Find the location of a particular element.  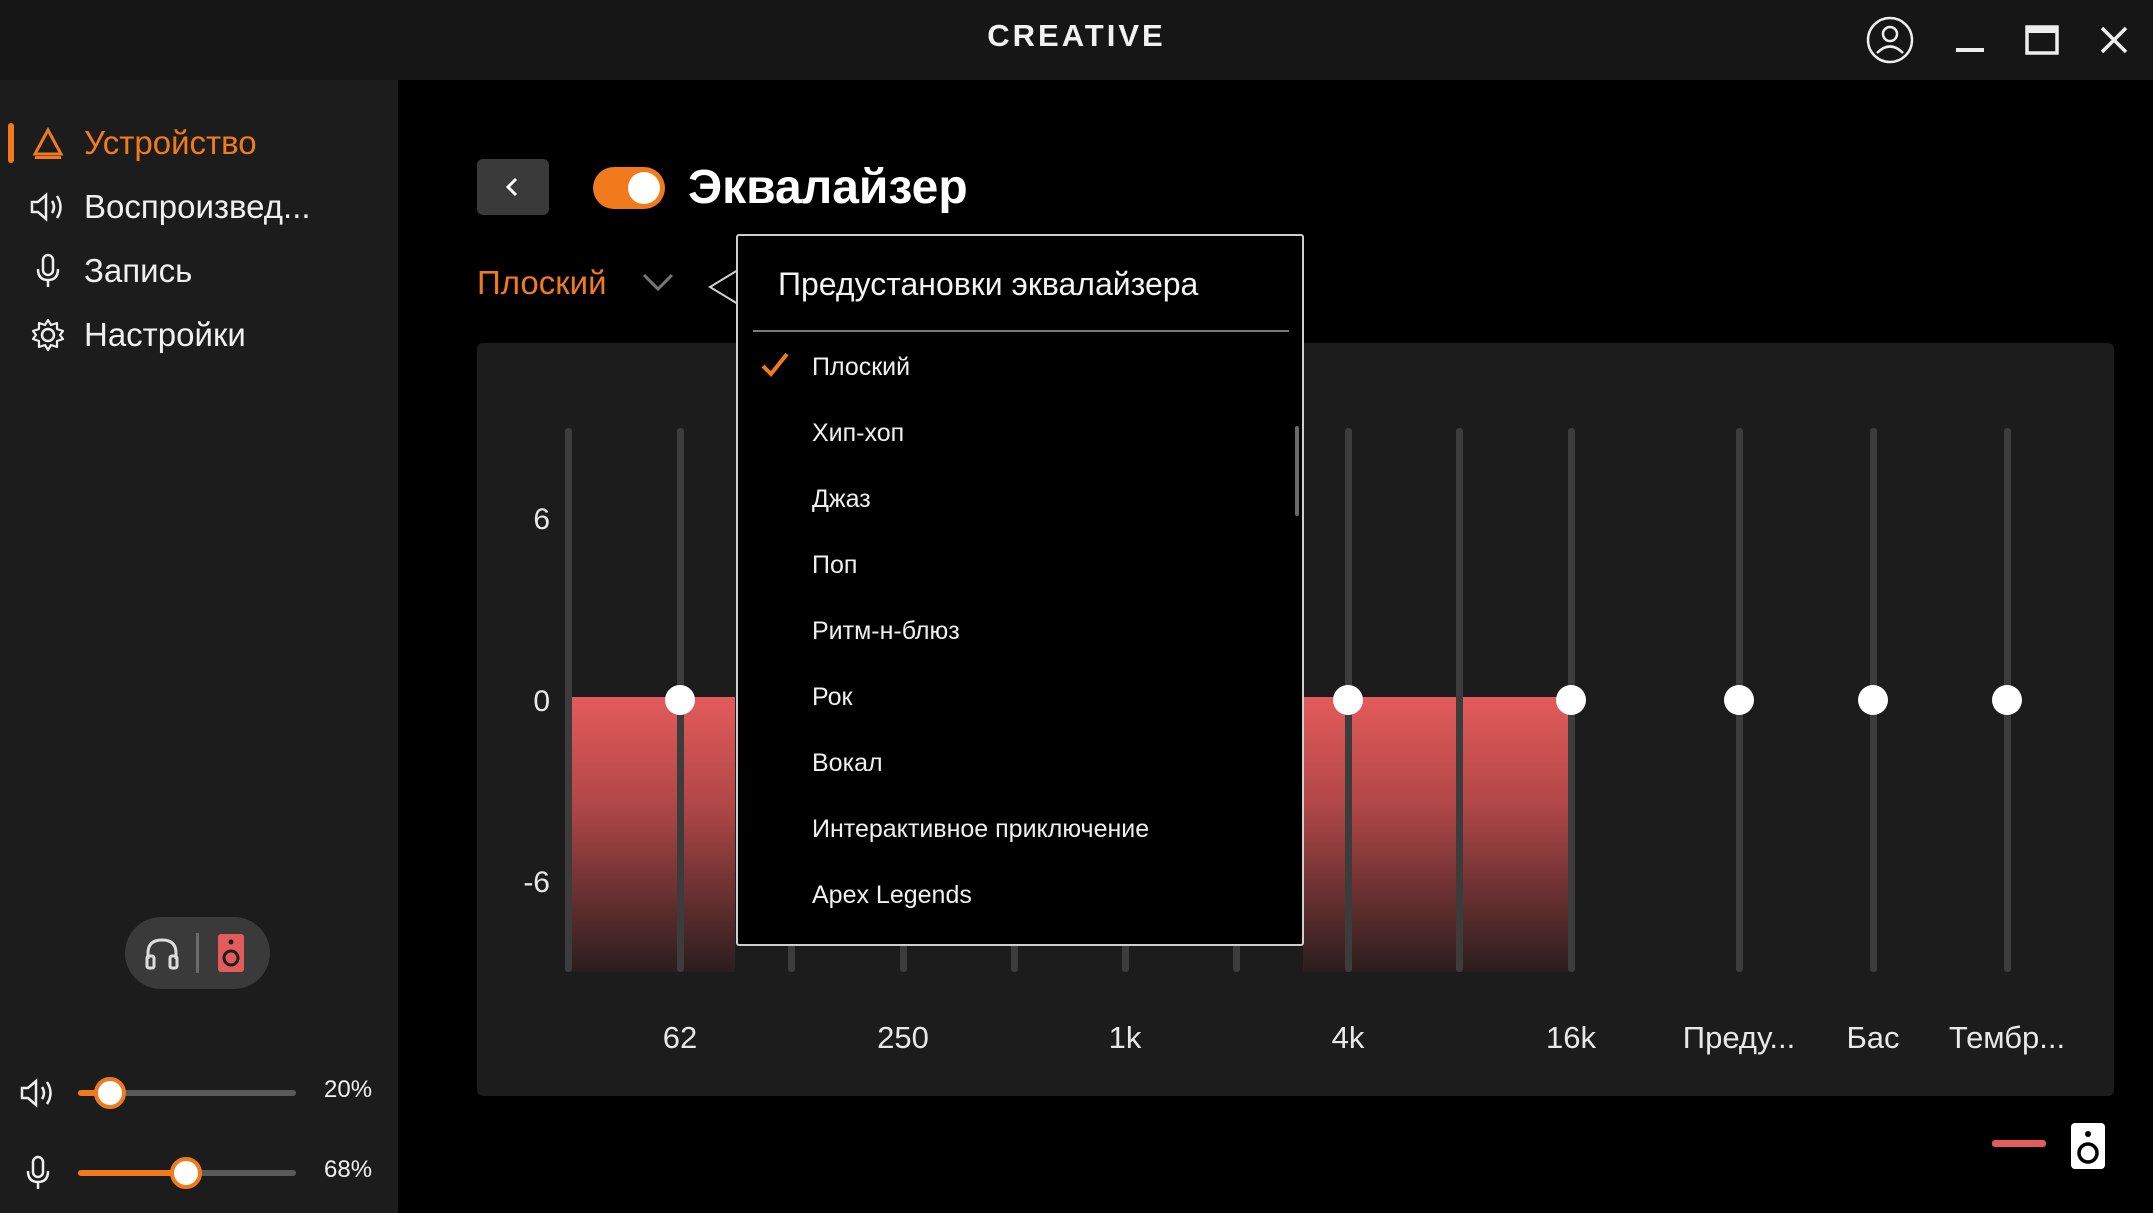

eq-extra-0-knob is located at coordinates (1739, 700).